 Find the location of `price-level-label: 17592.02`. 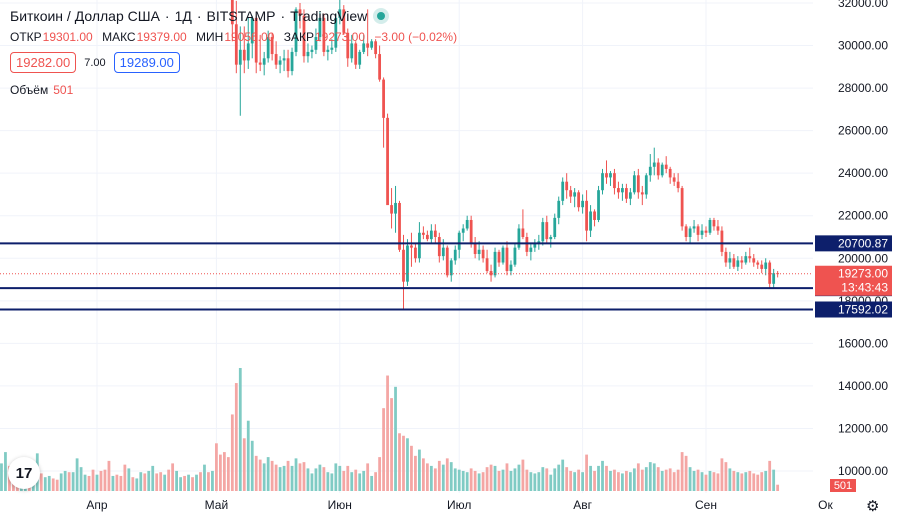

price-level-label: 17592.02 is located at coordinates (863, 309).